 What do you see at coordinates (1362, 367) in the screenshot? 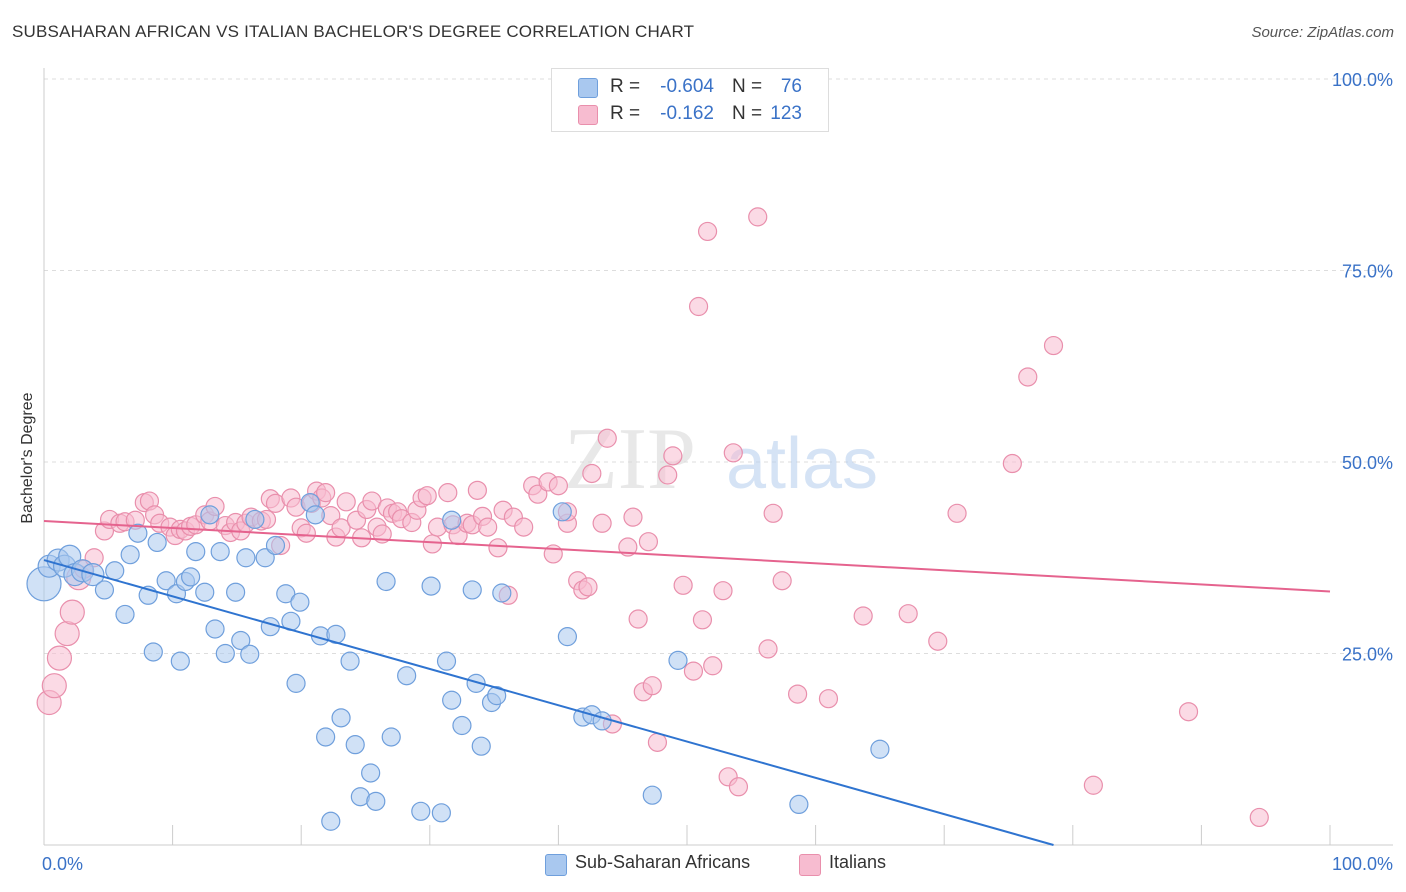
I see `y-tick-labels: 25.0% 50.0% 75.0% 100.0%` at bounding box center [1362, 367].